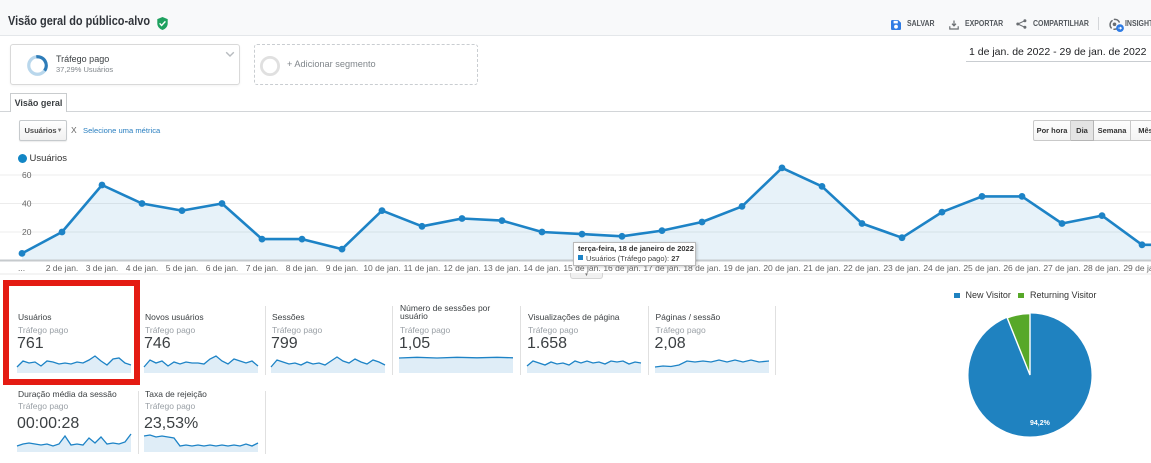 Image resolution: width=1151 pixels, height=463 pixels. What do you see at coordinates (701, 268) in the screenshot?
I see `svg-text: 18 de jan.` at bounding box center [701, 268].